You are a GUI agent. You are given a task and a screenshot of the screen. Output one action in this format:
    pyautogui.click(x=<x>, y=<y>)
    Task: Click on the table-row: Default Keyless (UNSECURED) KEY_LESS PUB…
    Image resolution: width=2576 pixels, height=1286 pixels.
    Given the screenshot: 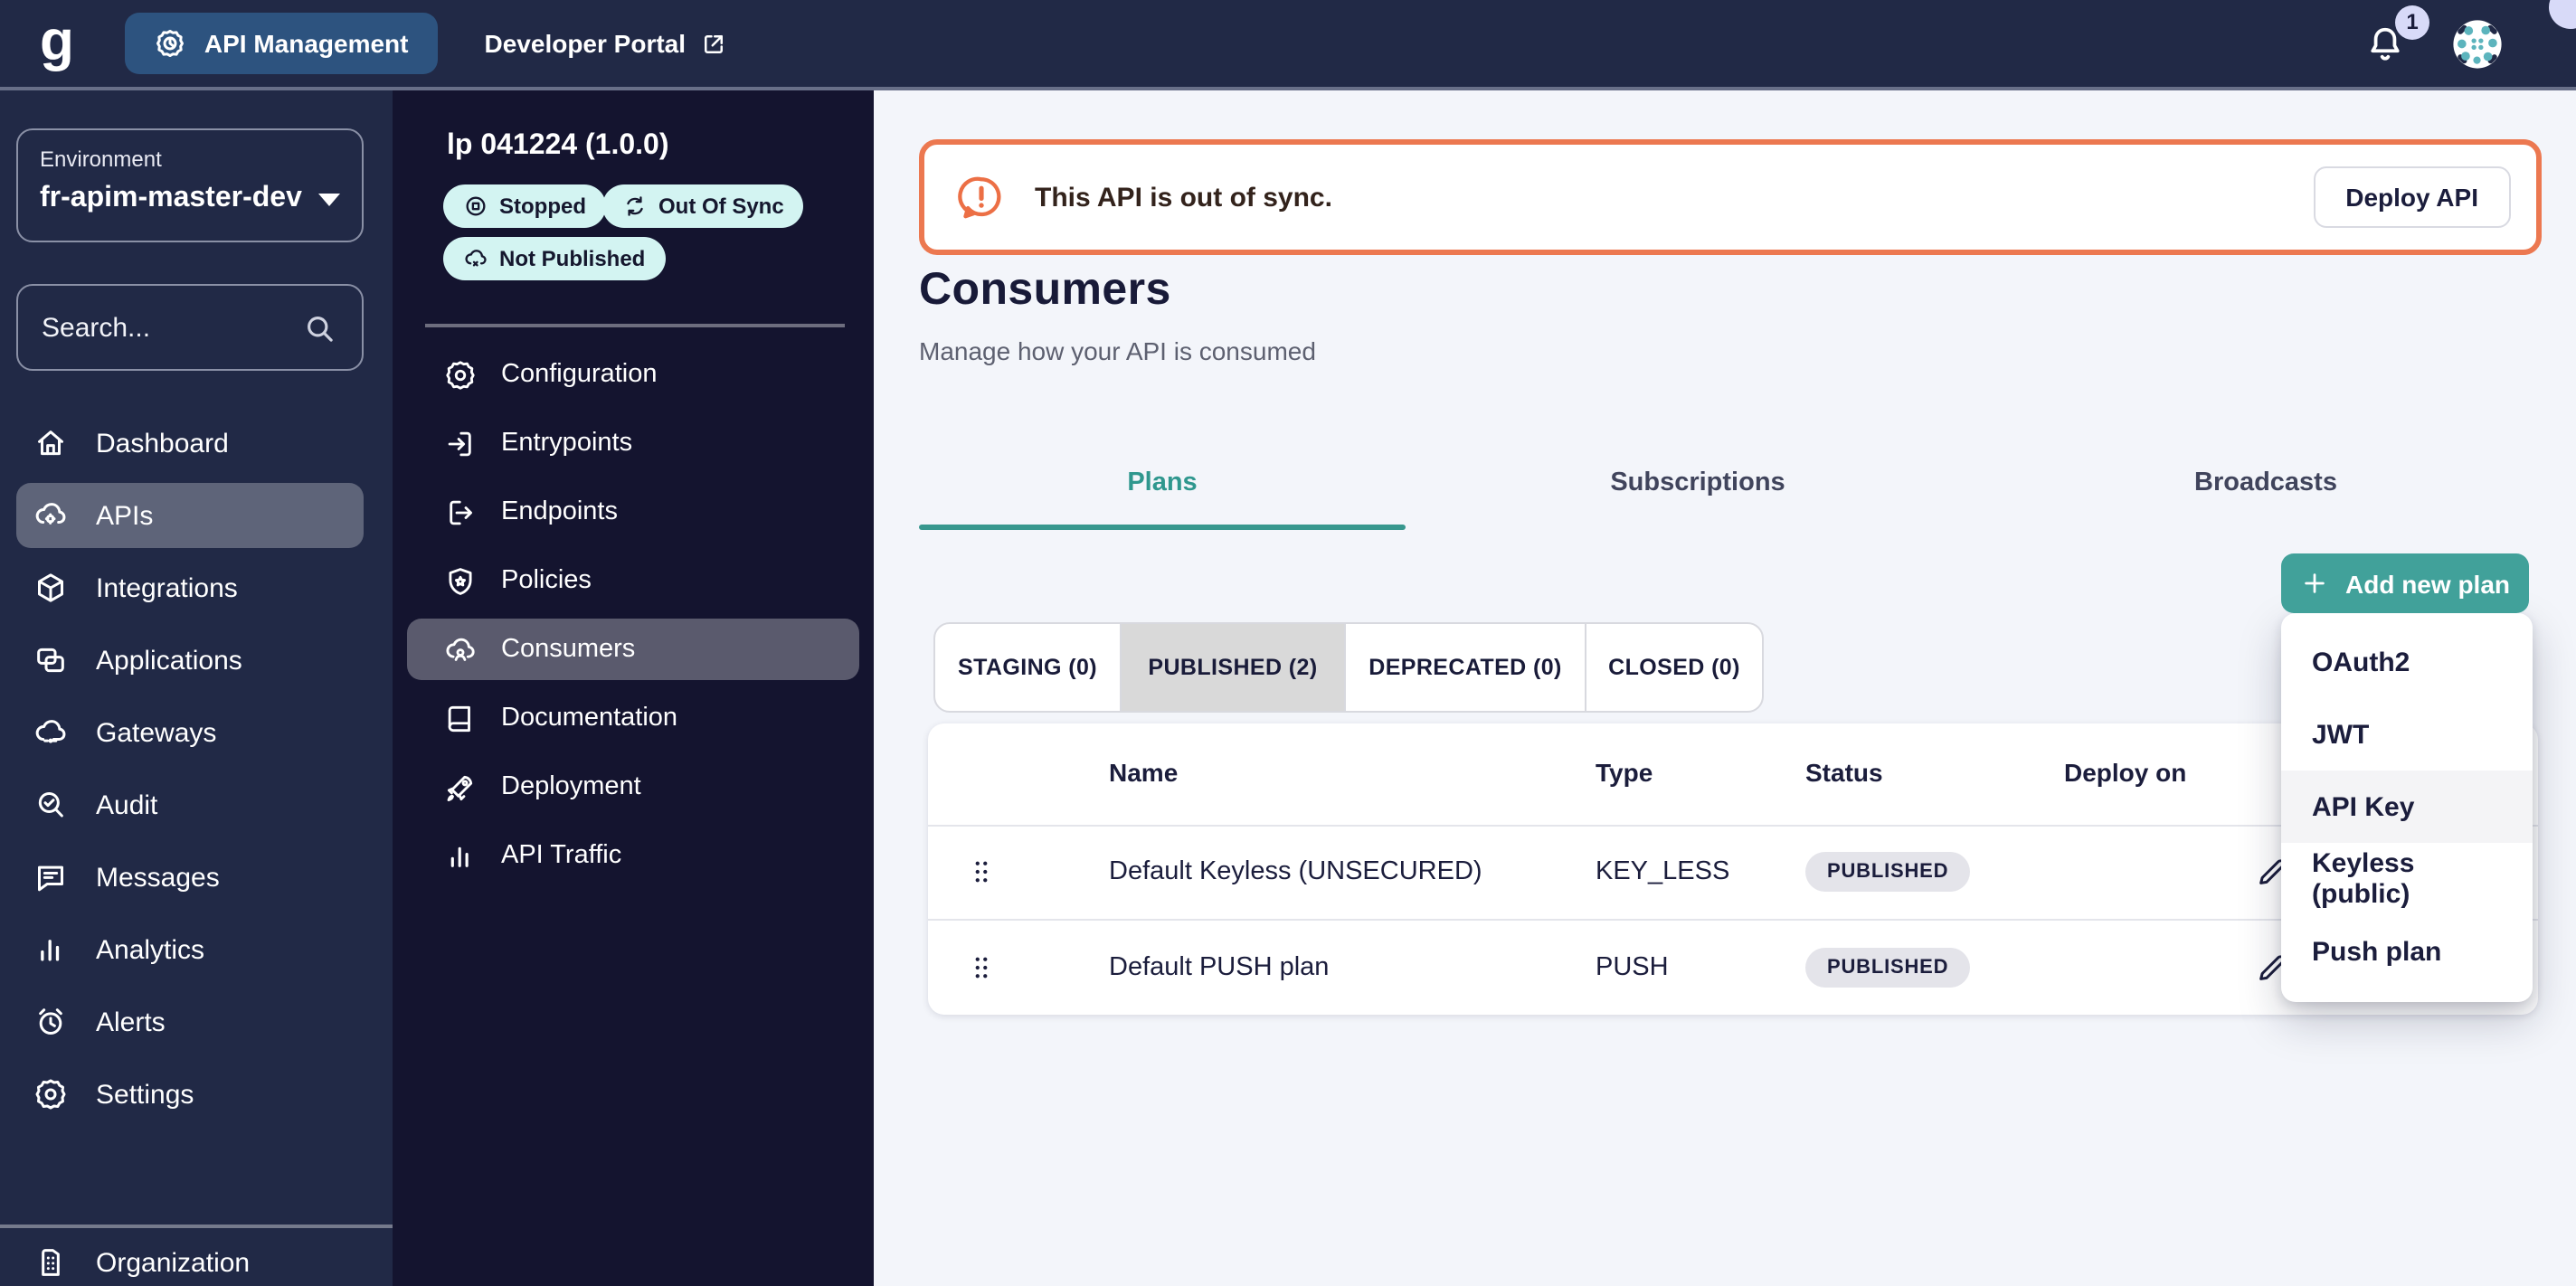 What is the action you would take?
    pyautogui.click(x=1733, y=872)
    